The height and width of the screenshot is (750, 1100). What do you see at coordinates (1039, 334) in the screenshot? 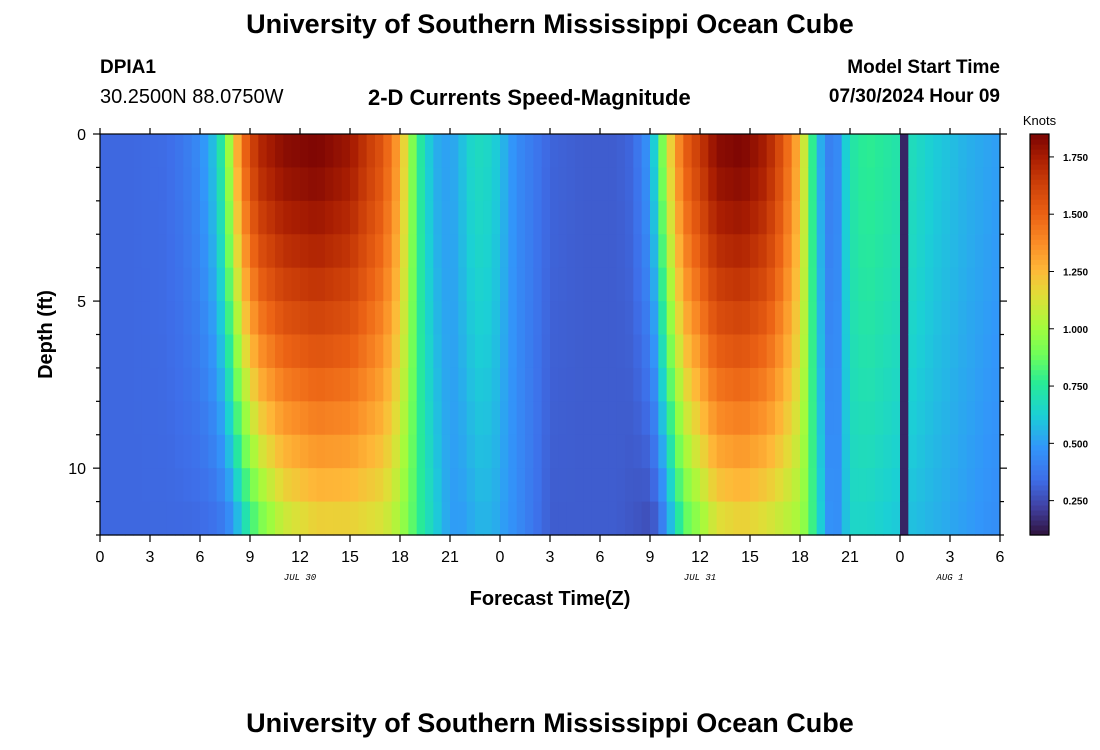
I see `colorbar-frame` at bounding box center [1039, 334].